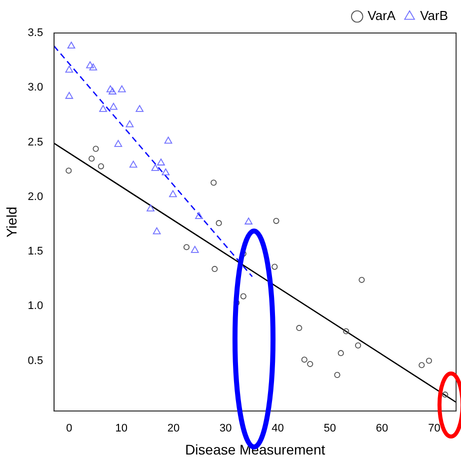 This screenshot has width=461, height=463. What do you see at coordinates (255, 449) in the screenshot?
I see `x-axis-title: Disease Measurement` at bounding box center [255, 449].